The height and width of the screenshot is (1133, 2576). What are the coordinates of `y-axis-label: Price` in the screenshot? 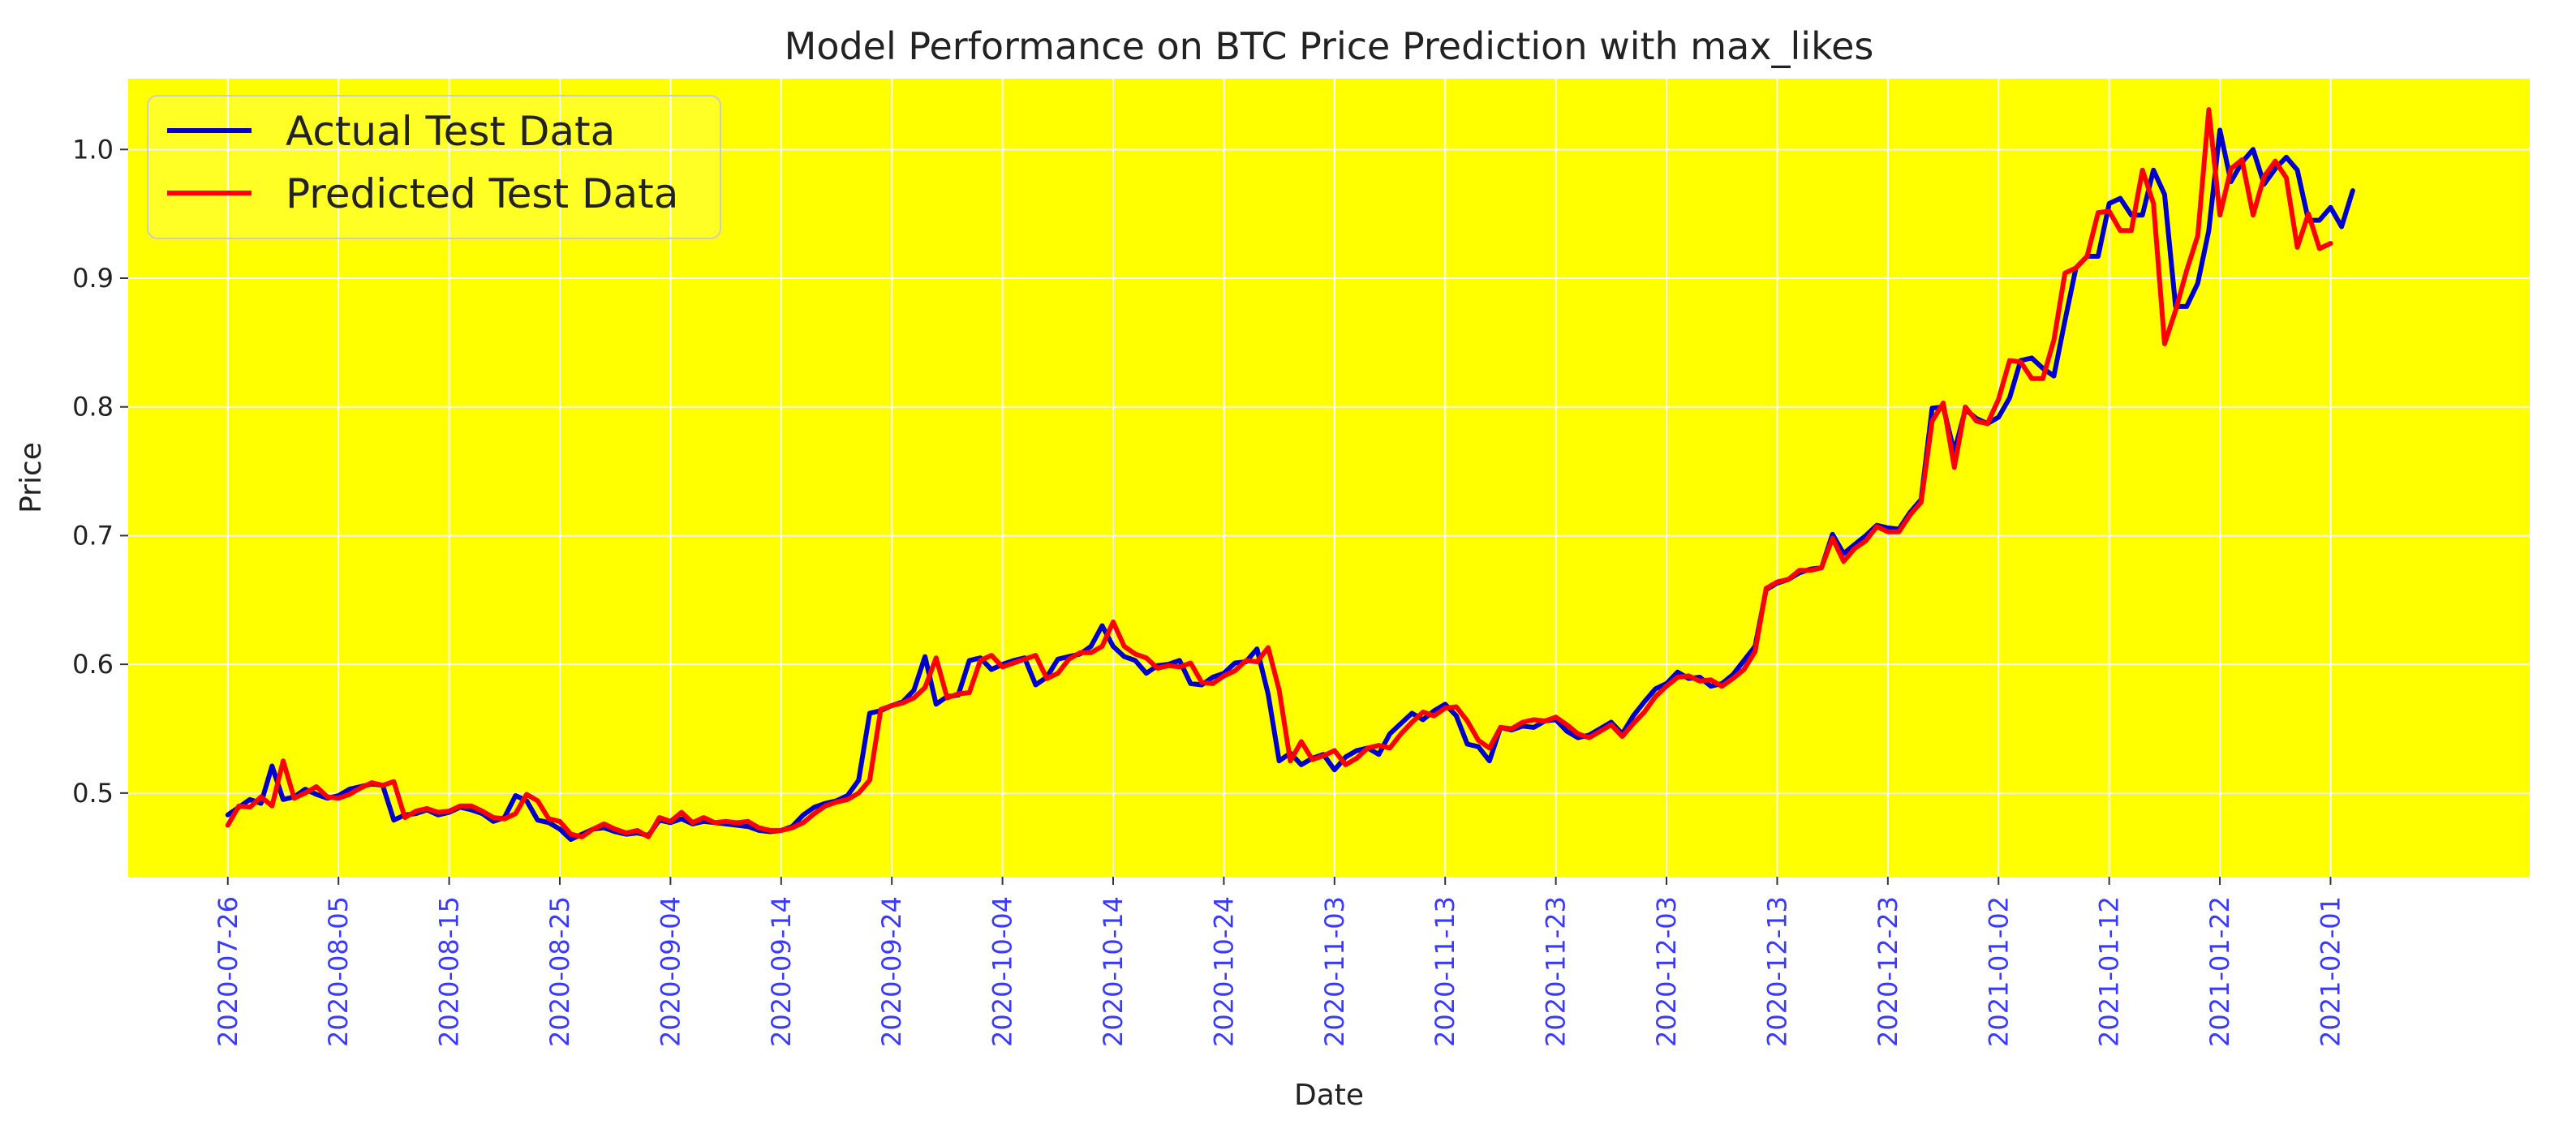 It's located at (31, 477).